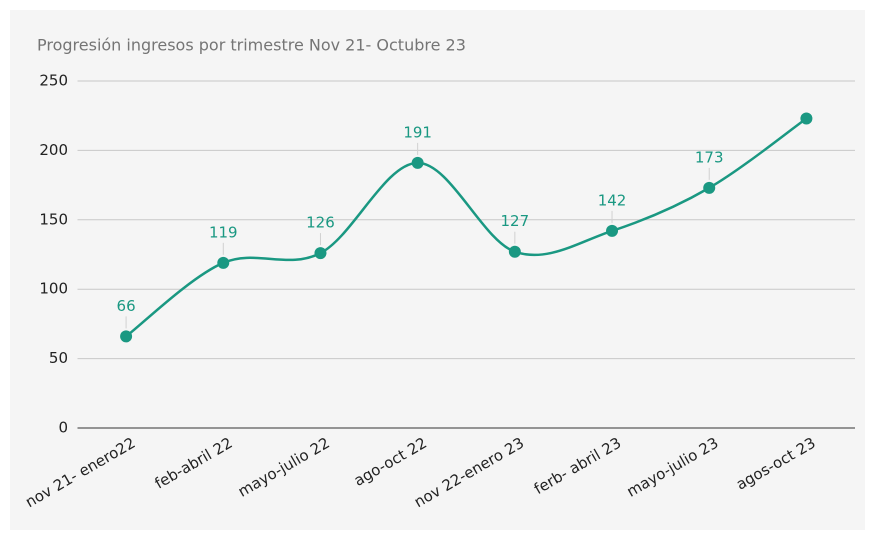 This screenshot has height=536, width=869. I want to click on value-label: 66, so click(126, 306).